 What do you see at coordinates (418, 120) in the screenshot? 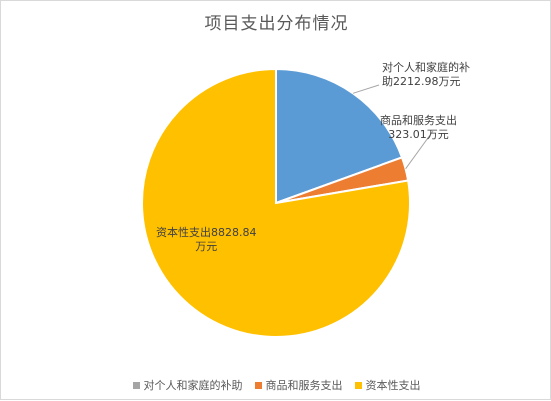
I see `data-label-line: 商品和服务支出` at bounding box center [418, 120].